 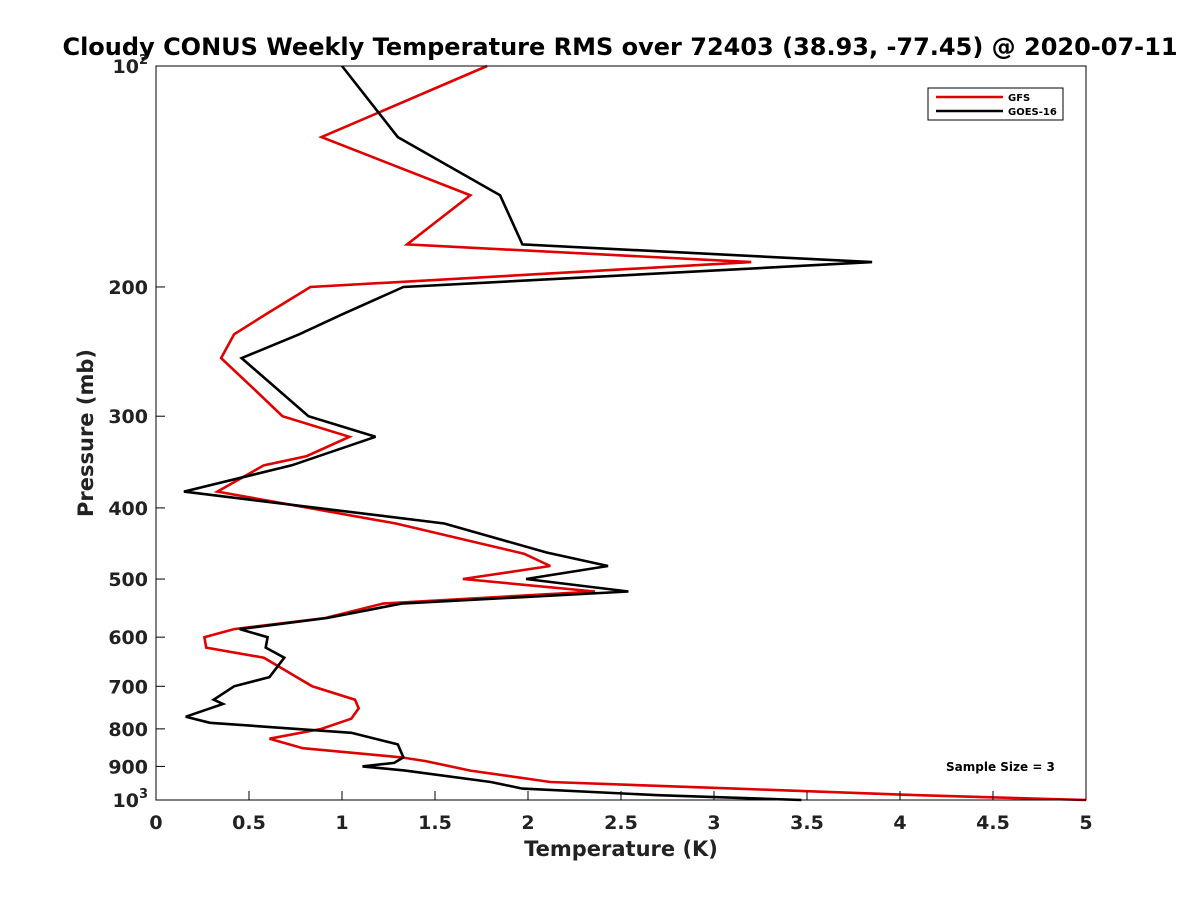 What do you see at coordinates (527, 823) in the screenshot?
I see `x-tick-label: 2` at bounding box center [527, 823].